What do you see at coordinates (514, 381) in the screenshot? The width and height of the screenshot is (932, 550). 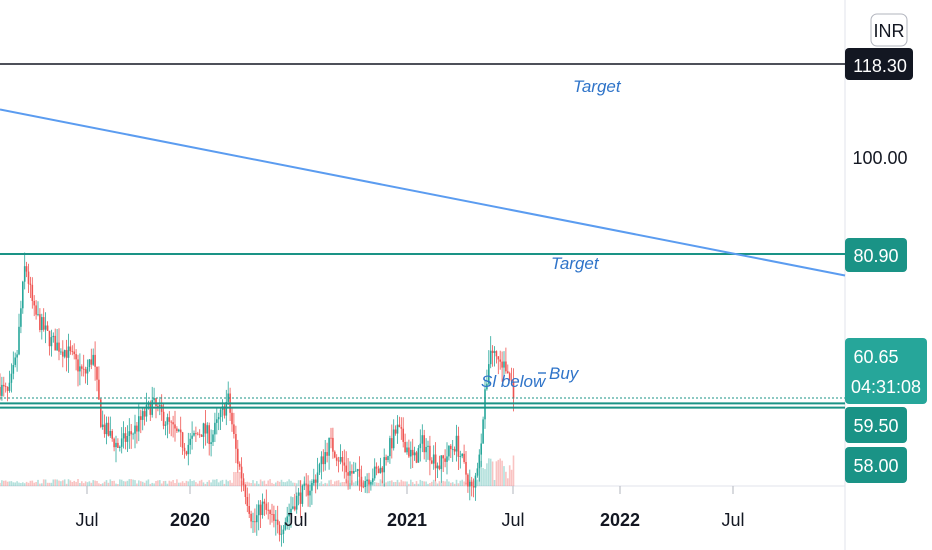 I see `annotation-sl-below: Sl below` at bounding box center [514, 381].